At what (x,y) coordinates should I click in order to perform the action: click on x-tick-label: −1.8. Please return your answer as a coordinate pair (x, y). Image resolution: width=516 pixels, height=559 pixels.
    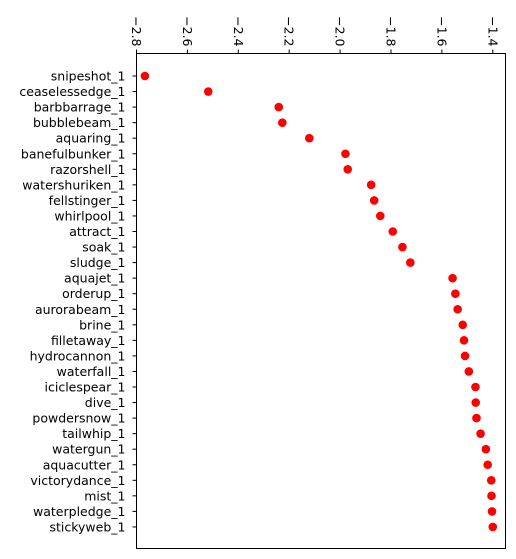
    Looking at the image, I should click on (390, 31).